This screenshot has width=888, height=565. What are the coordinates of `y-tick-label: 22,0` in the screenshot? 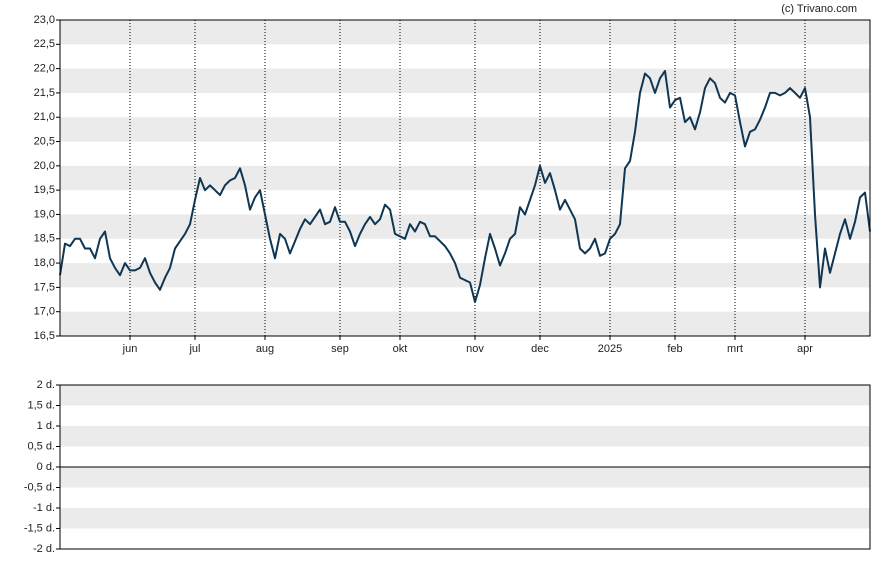 It's located at (44, 69).